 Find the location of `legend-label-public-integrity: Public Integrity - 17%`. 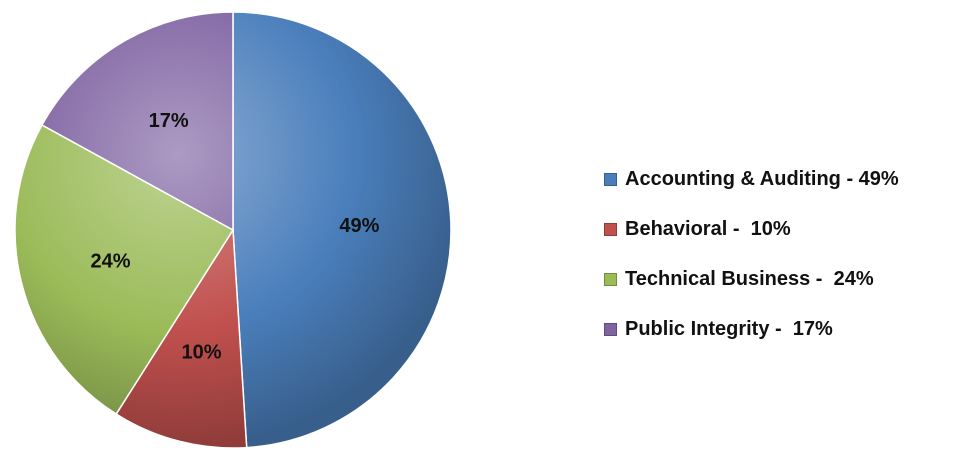

legend-label-public-integrity: Public Integrity - 17% is located at coordinates (729, 328).